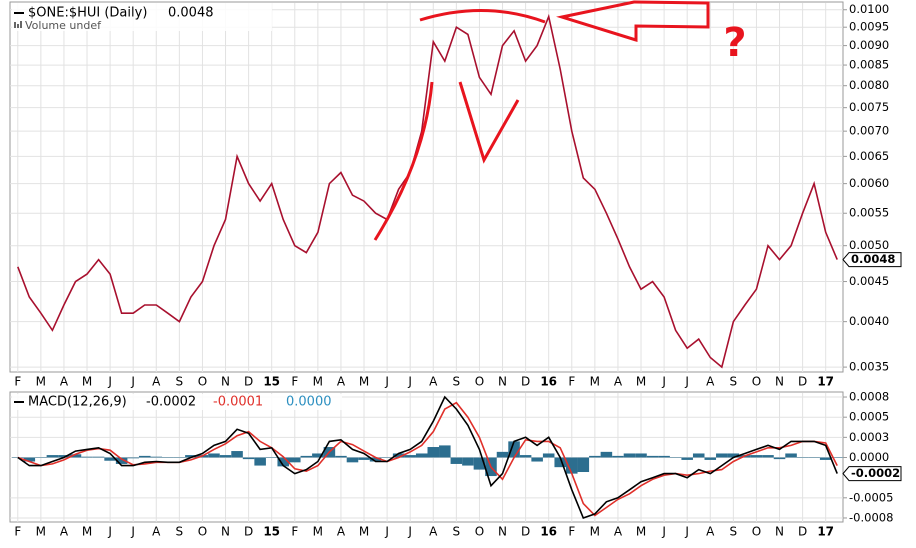 This screenshot has height=548, width=916. I want to click on last-value-label: 0.0048, so click(873, 259).